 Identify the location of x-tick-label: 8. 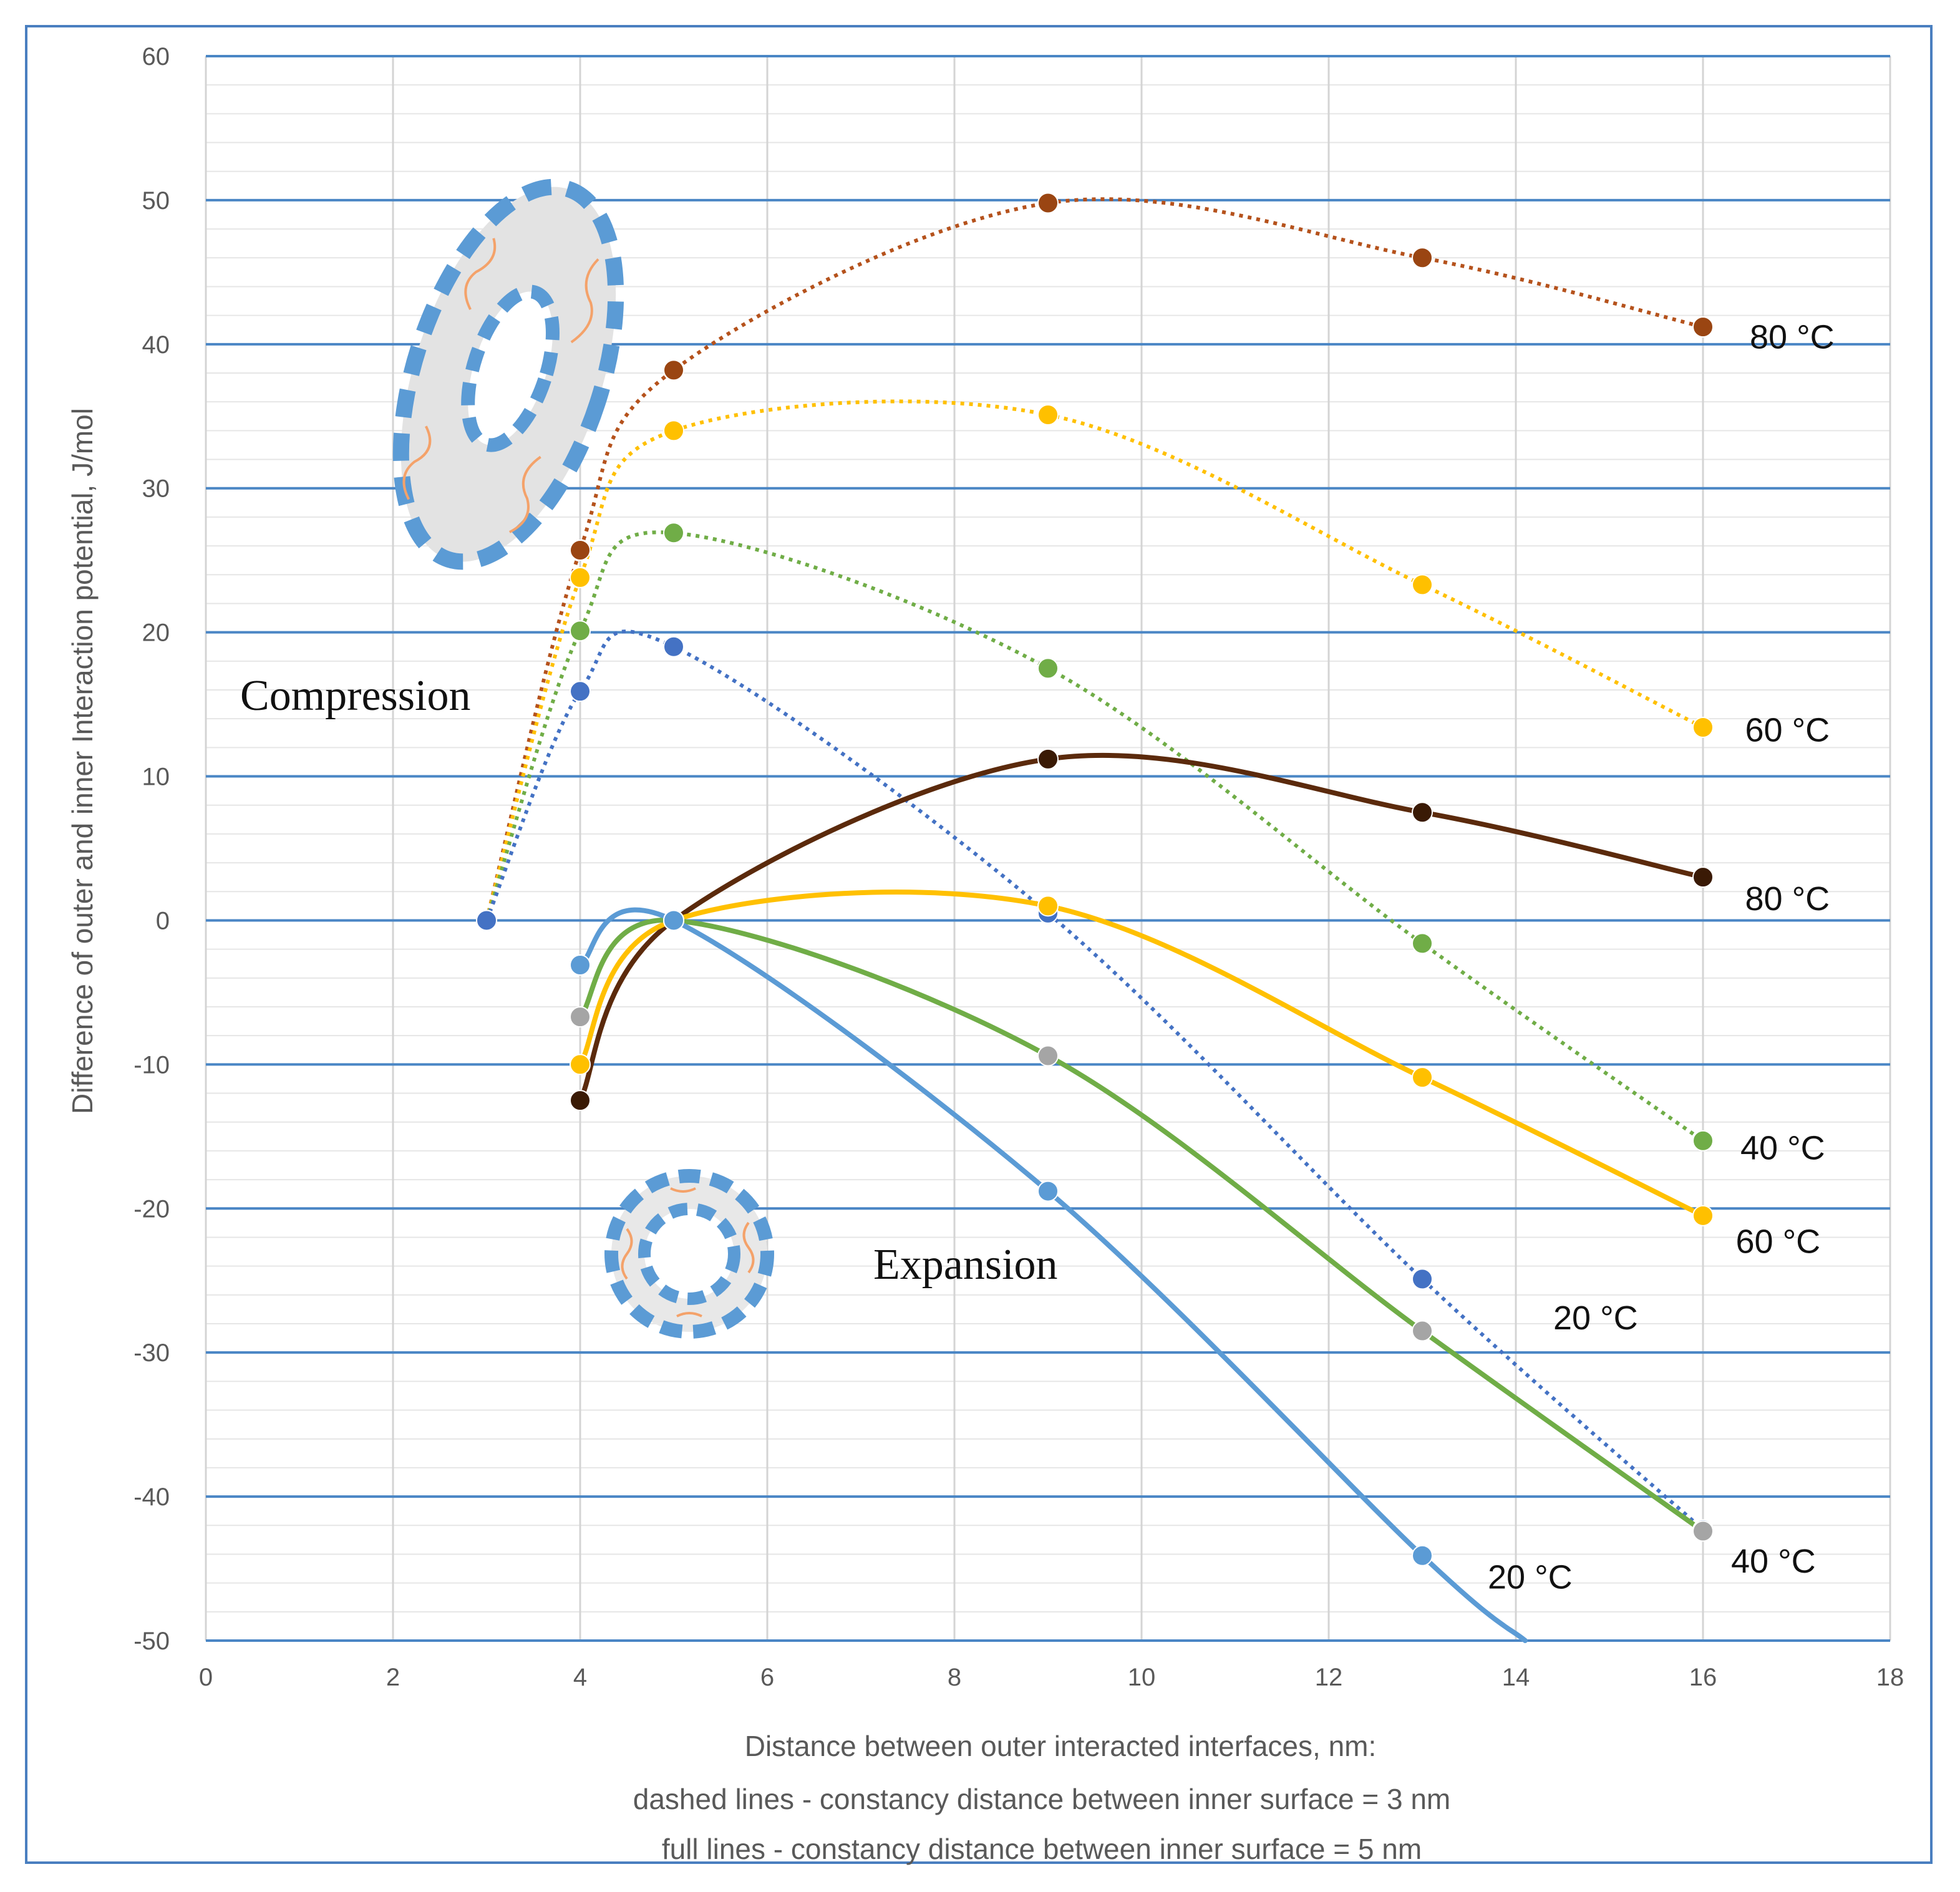
(954, 1678).